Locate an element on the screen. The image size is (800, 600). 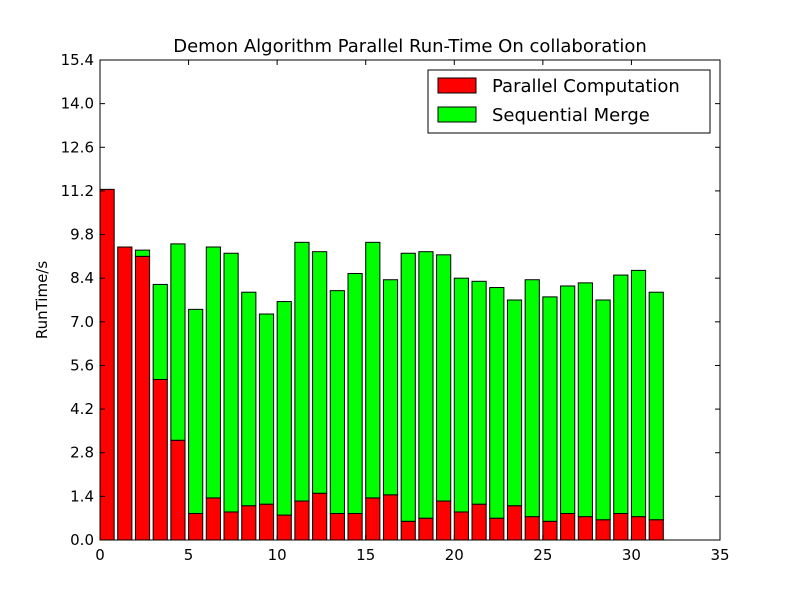
x-tick-label: 25 is located at coordinates (542, 555).